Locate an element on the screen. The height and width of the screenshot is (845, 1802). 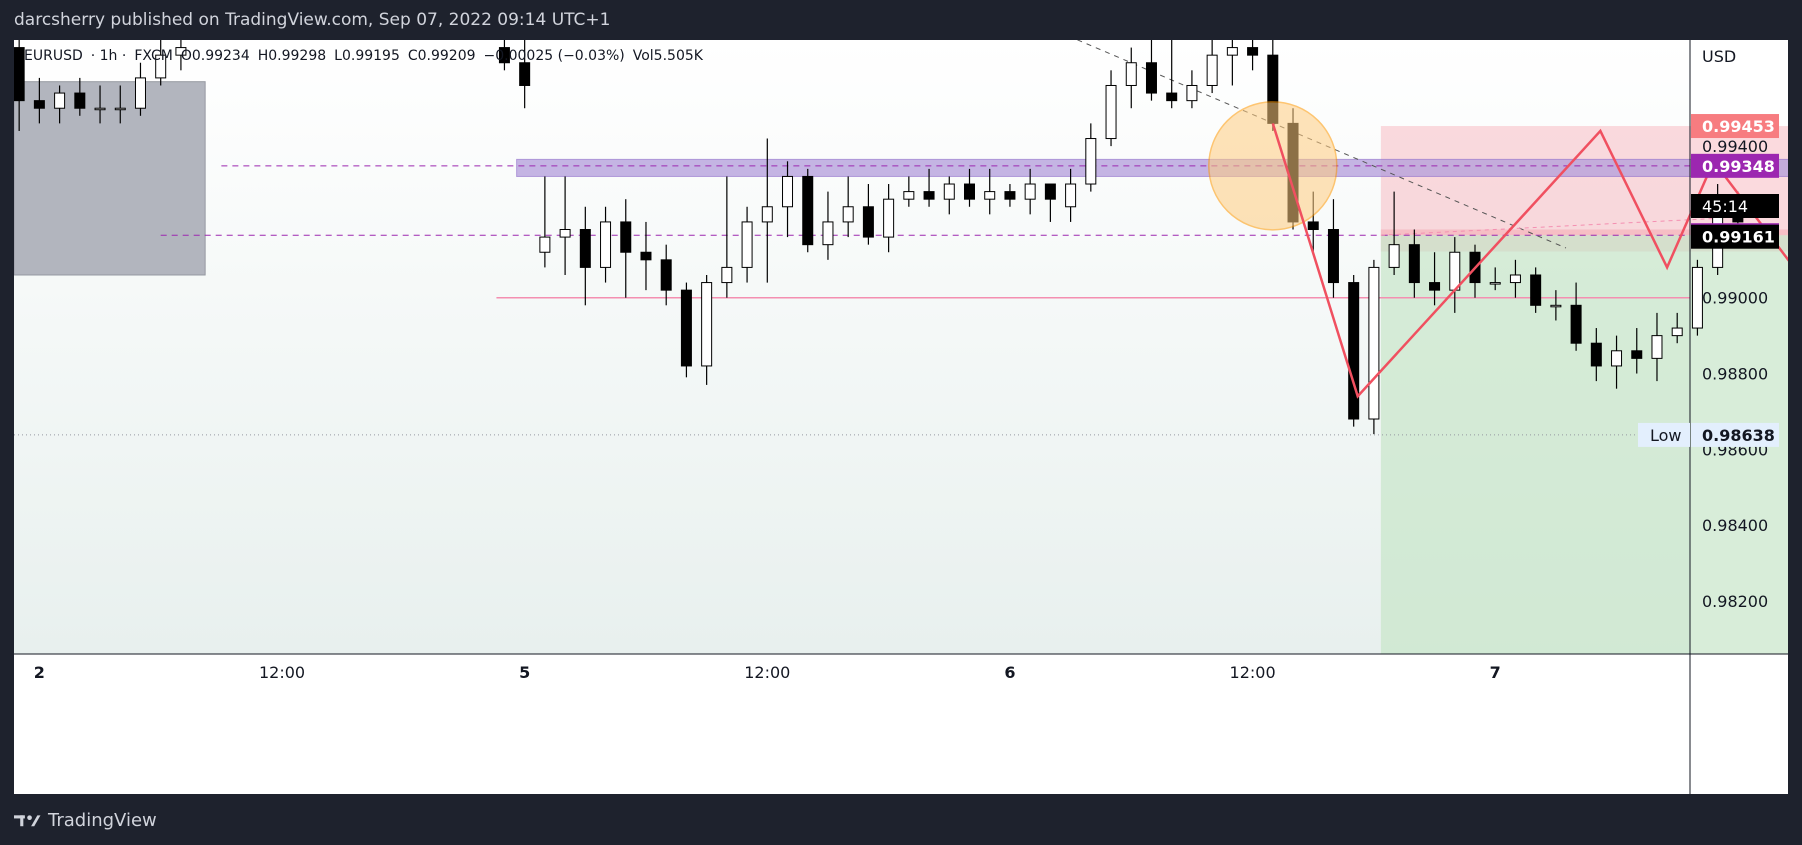
small-dashed-trendline is located at coordinates (1551, 226).